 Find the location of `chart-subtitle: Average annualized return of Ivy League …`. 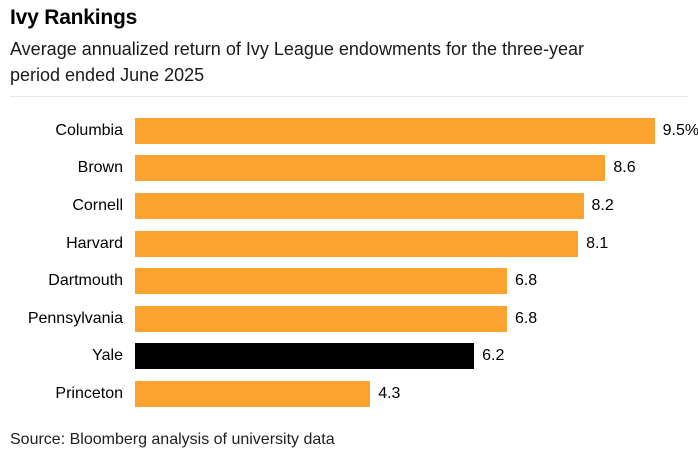

chart-subtitle: Average annualized return of Ivy League … is located at coordinates (297, 62).